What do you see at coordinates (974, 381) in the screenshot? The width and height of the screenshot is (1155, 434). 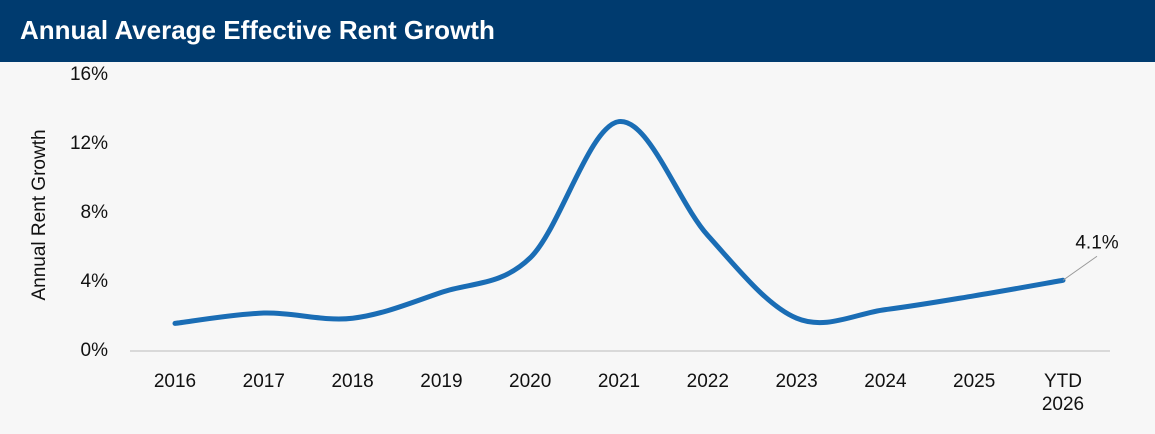 I see `x-tick-label: 2025` at bounding box center [974, 381].